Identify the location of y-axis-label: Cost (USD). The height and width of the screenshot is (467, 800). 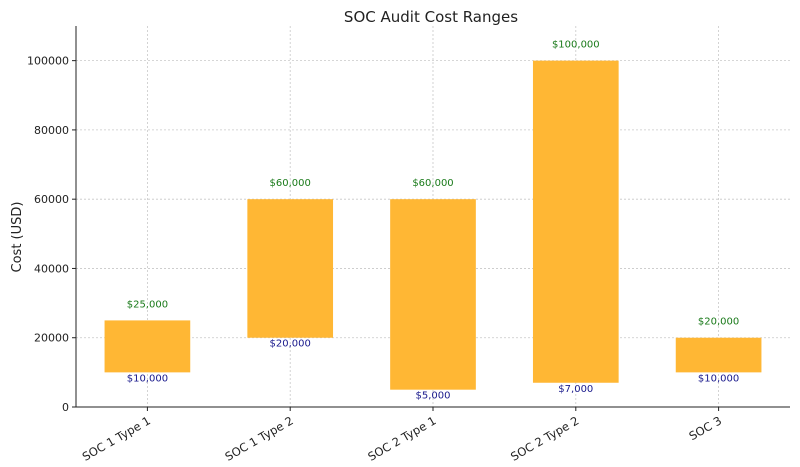
(17, 237).